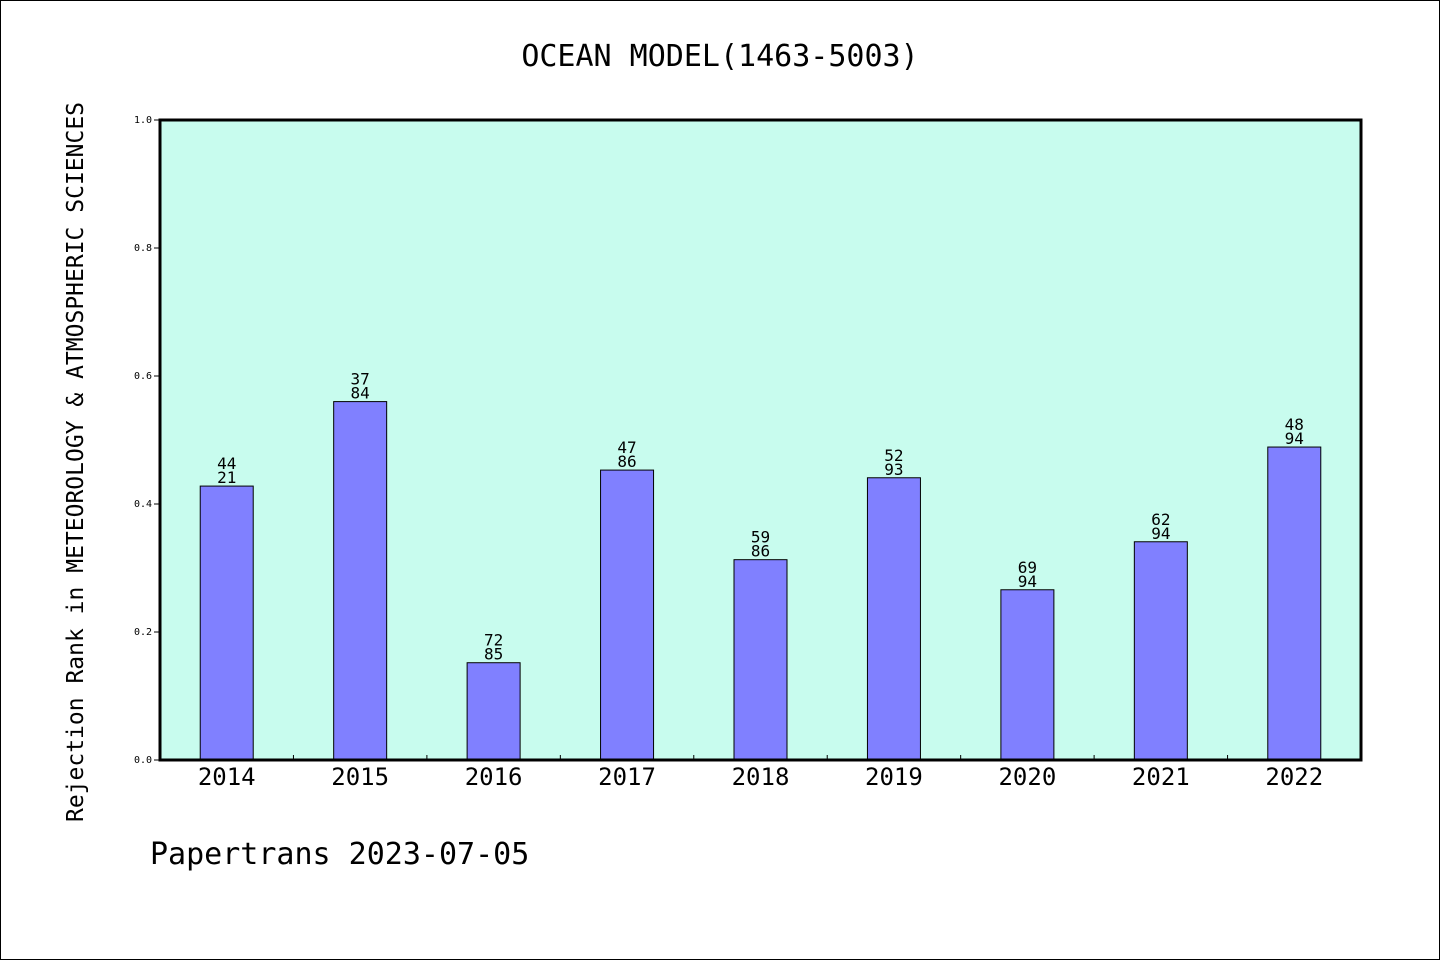 This screenshot has height=960, width=1440. What do you see at coordinates (1294, 777) in the screenshot?
I see `x-tick-label: 2022` at bounding box center [1294, 777].